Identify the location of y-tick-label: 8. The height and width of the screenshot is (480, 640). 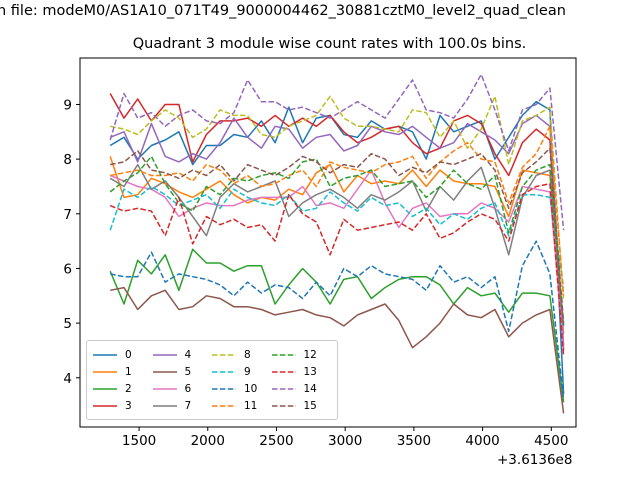
(67, 160).